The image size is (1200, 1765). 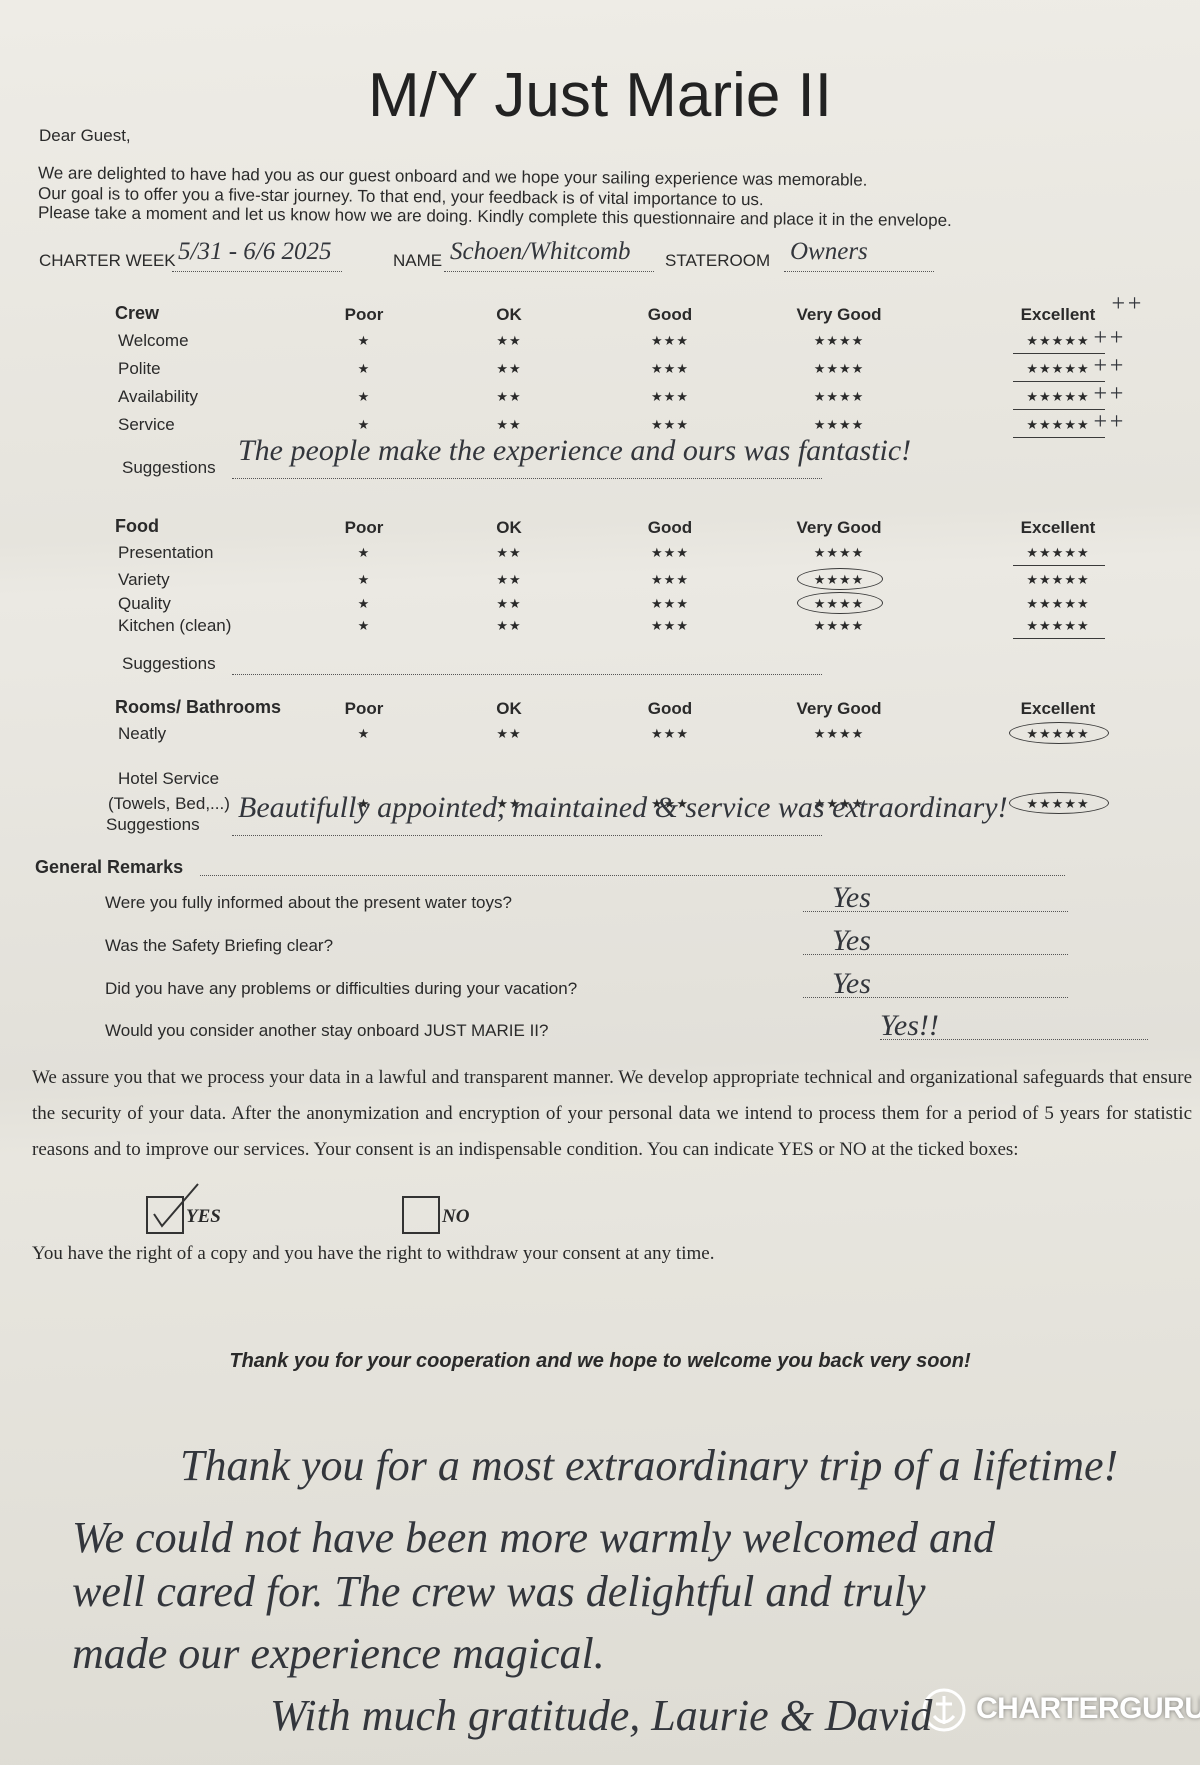 What do you see at coordinates (176, 1205) in the screenshot?
I see `check-mark` at bounding box center [176, 1205].